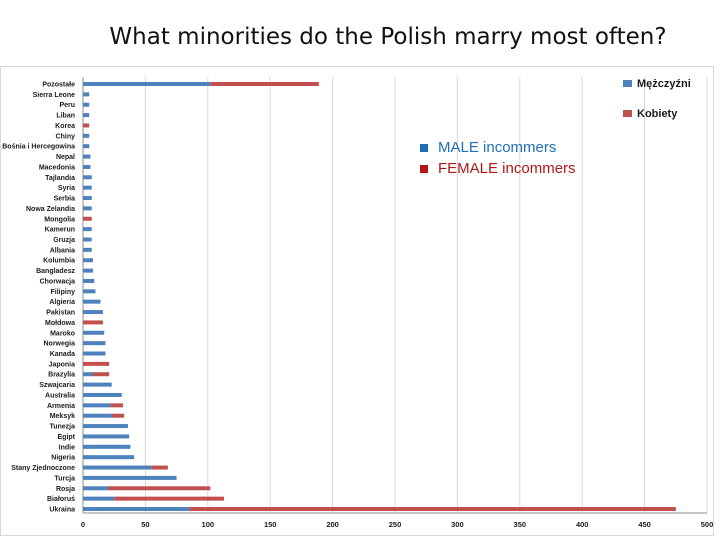  What do you see at coordinates (270, 524) in the screenshot?
I see `x-tick-label: 150` at bounding box center [270, 524].